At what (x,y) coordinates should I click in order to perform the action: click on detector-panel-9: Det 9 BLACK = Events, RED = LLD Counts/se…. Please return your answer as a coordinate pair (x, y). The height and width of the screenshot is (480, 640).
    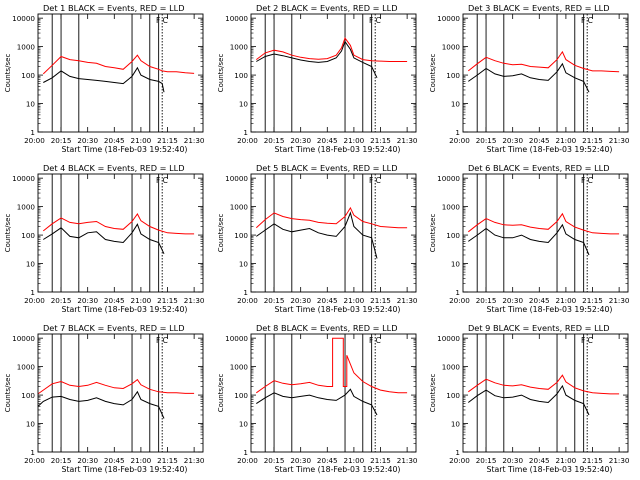
    Looking at the image, I should click on (529, 398).